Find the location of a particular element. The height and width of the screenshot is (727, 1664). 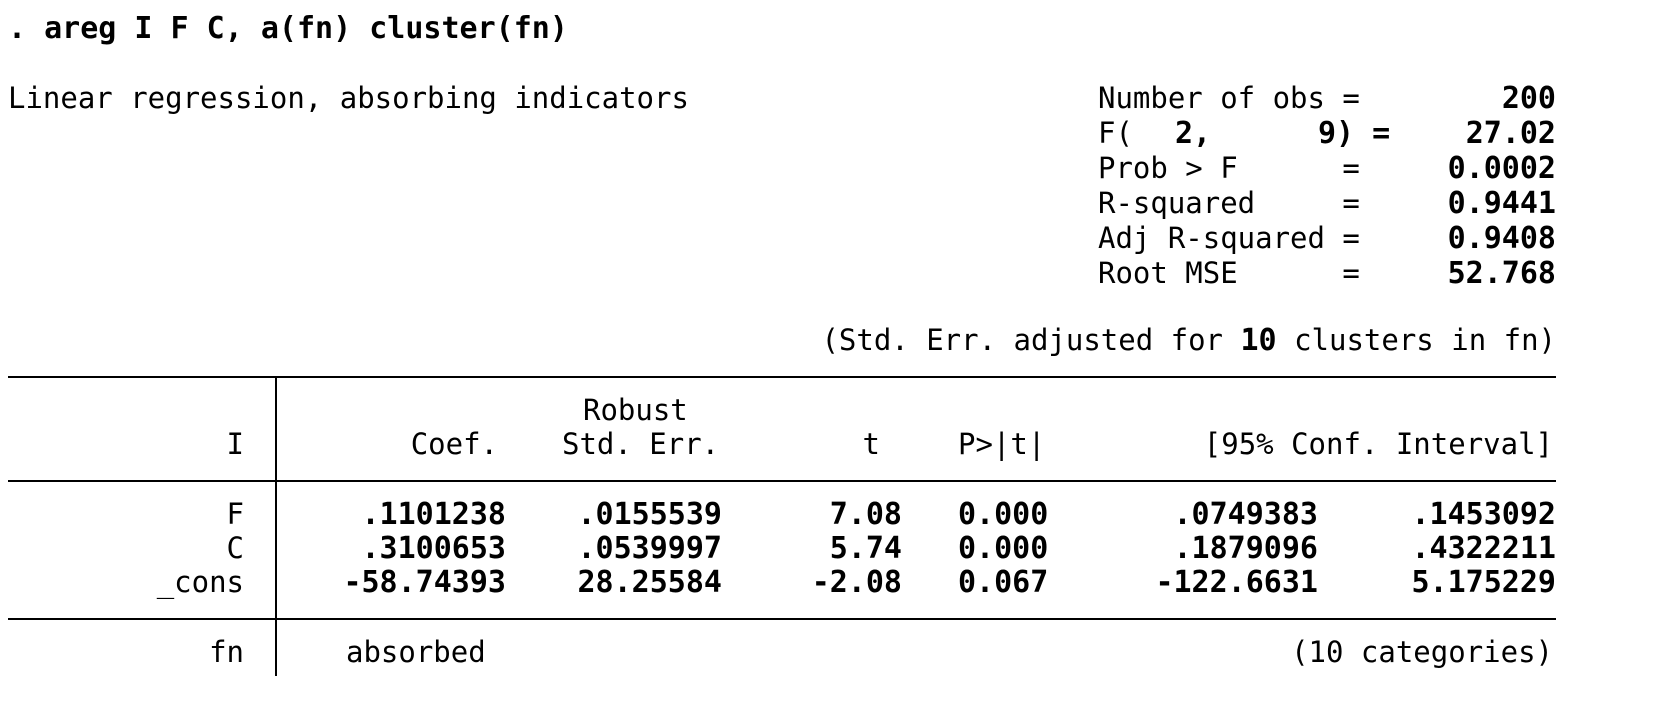

model-title: Linear regression, absorbing indicators is located at coordinates (348, 98).